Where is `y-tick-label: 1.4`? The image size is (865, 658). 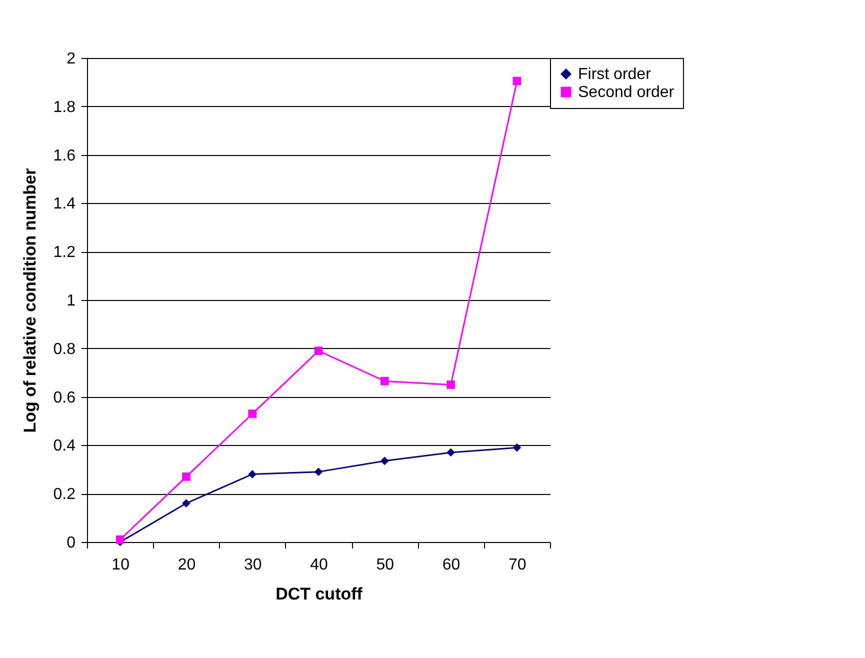
y-tick-label: 1.4 is located at coordinates (64, 204).